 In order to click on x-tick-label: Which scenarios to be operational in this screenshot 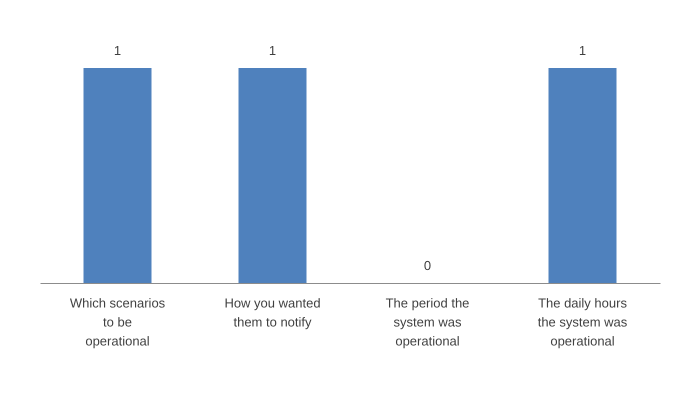, I will do `click(118, 322)`.